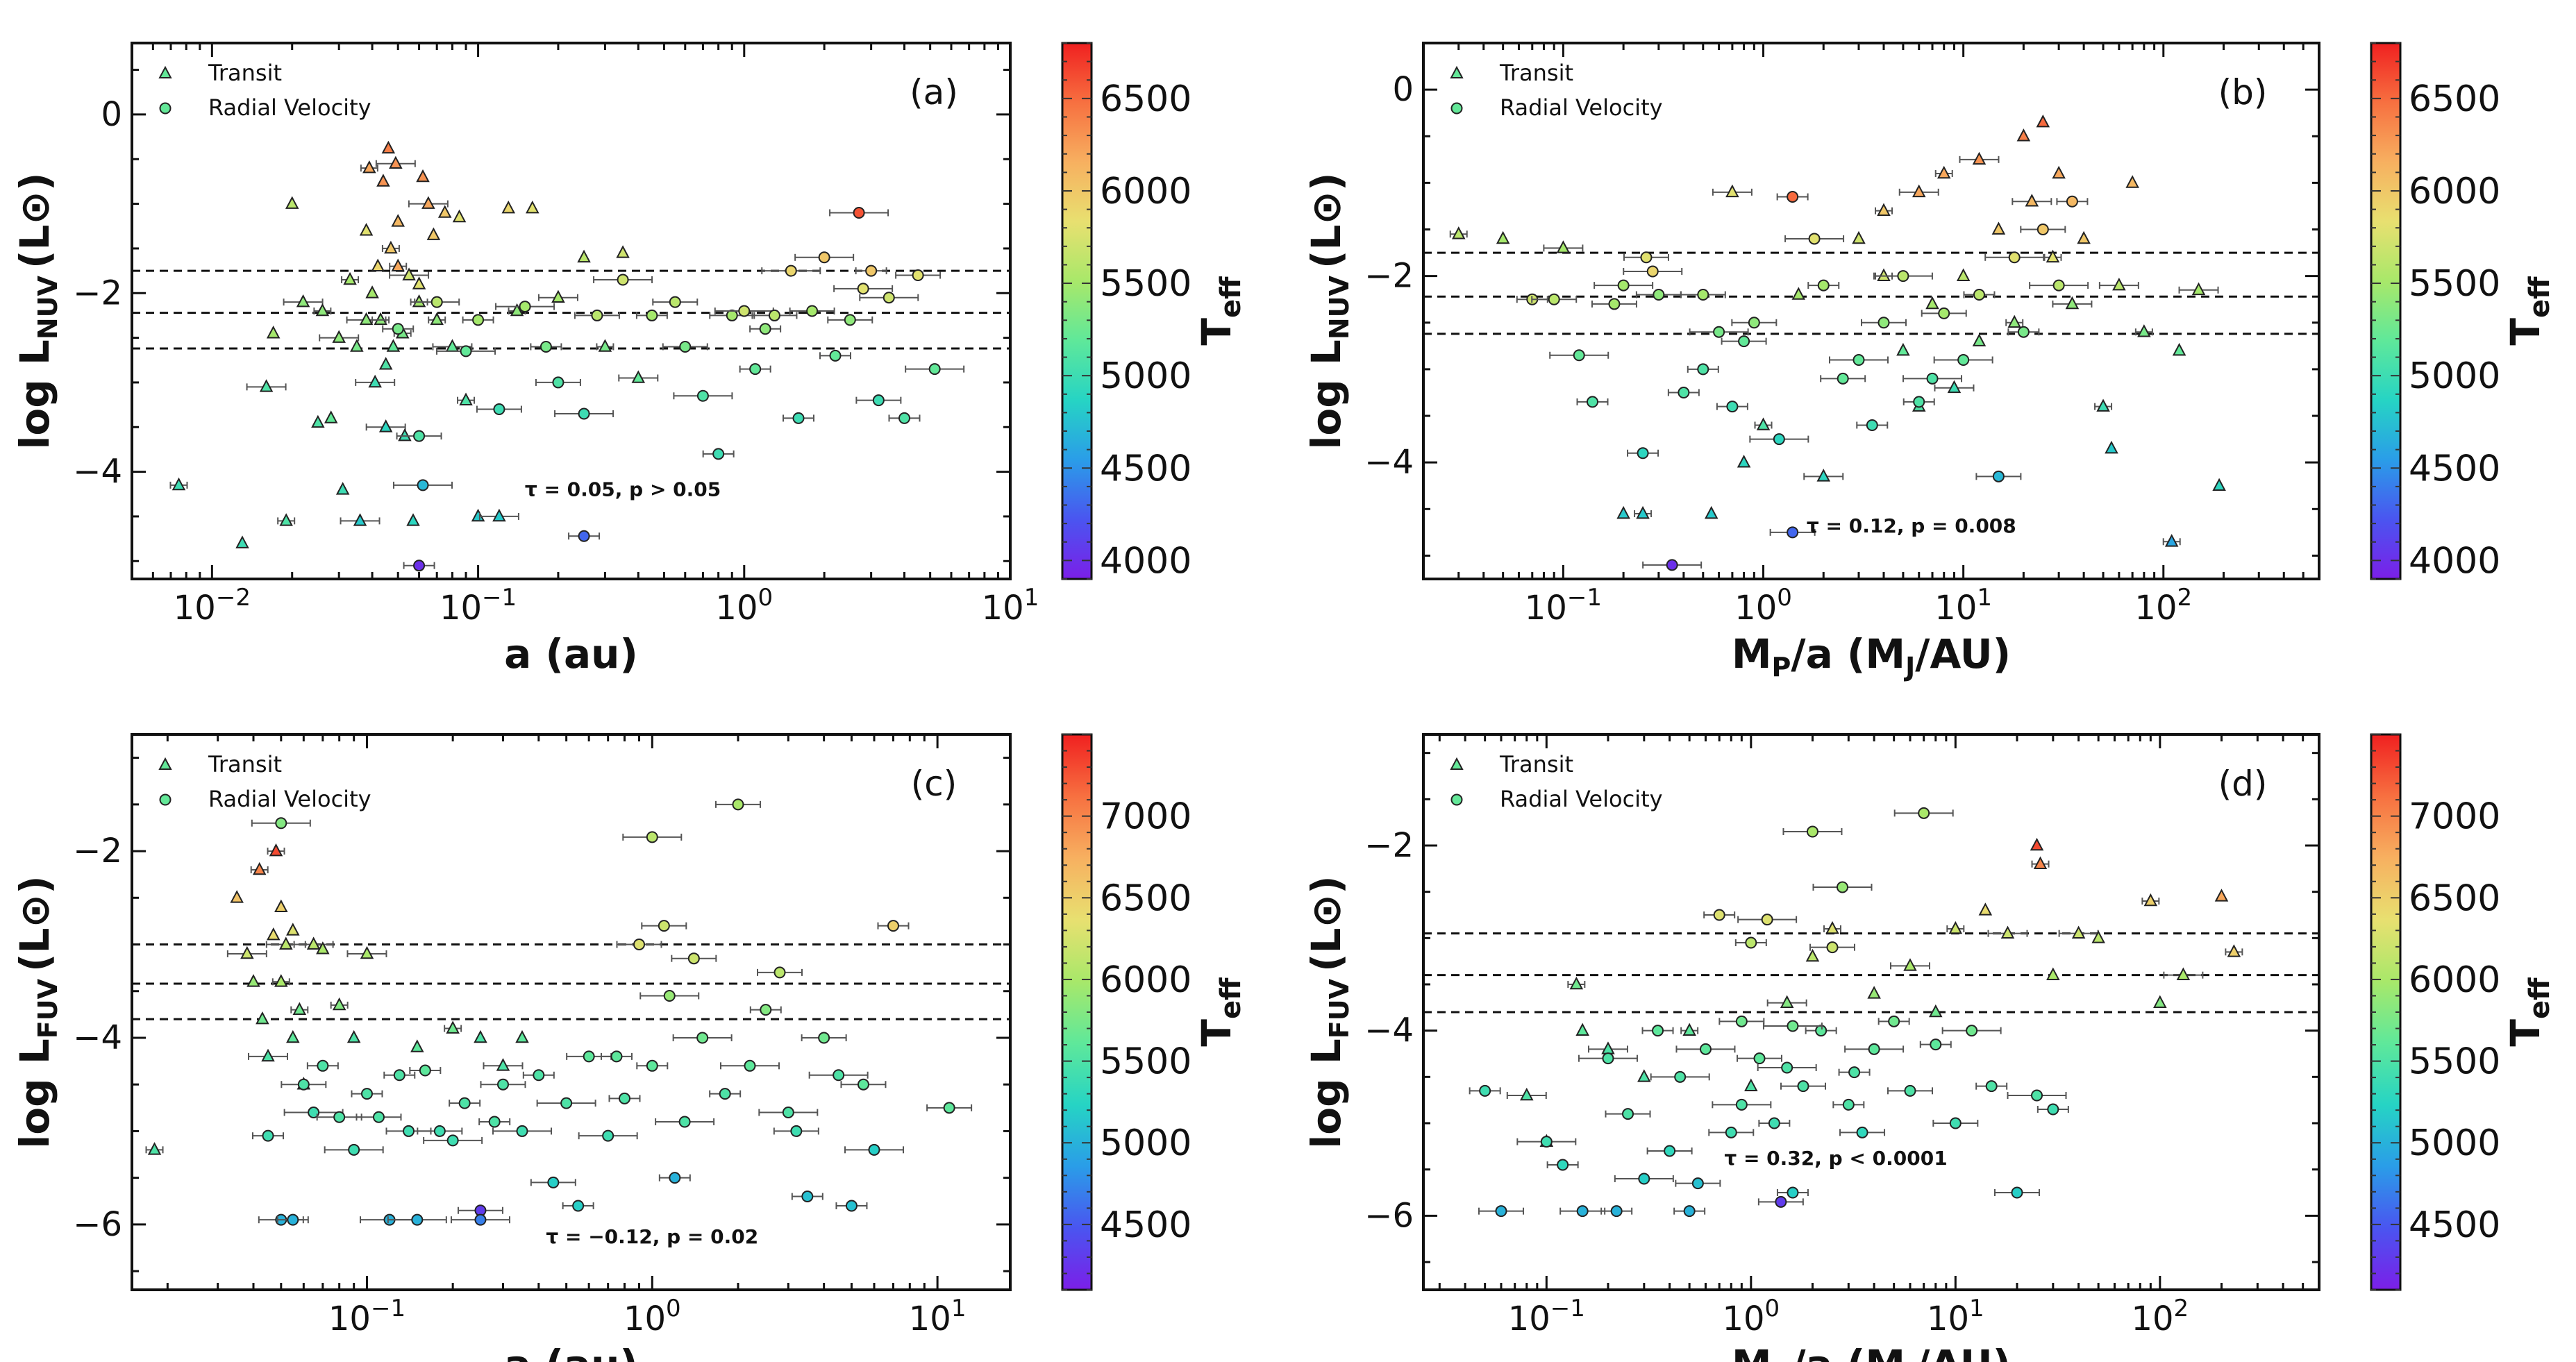  Describe the element at coordinates (1145, 898) in the screenshot. I see `colorbar-tick-label: 6500` at that location.